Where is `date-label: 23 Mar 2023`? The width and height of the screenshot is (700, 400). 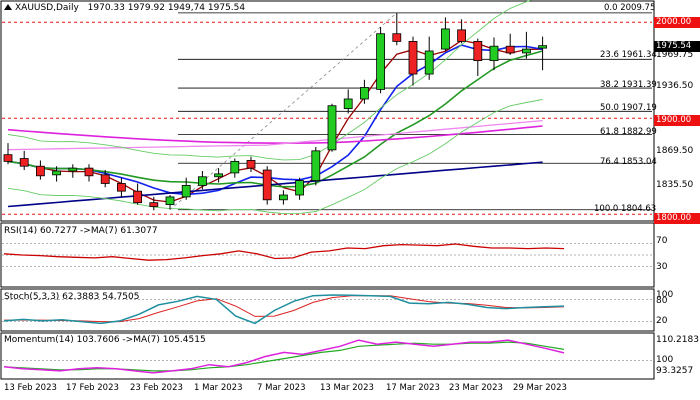 date-label: 23 Mar 2023 is located at coordinates (476, 388).